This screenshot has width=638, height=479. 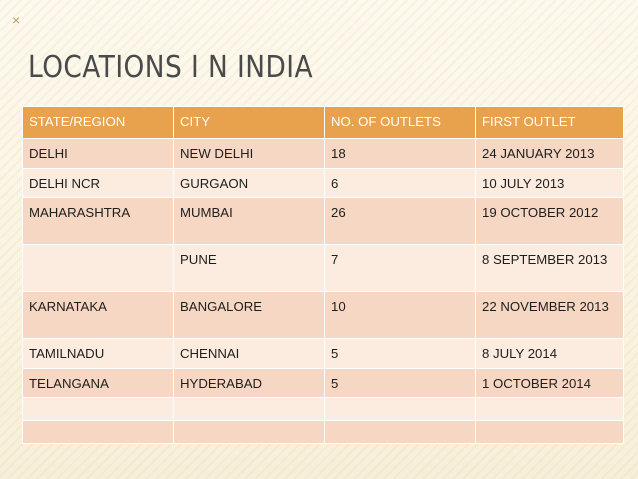 I want to click on cell-state-region: KARNATAKA, so click(x=98, y=315).